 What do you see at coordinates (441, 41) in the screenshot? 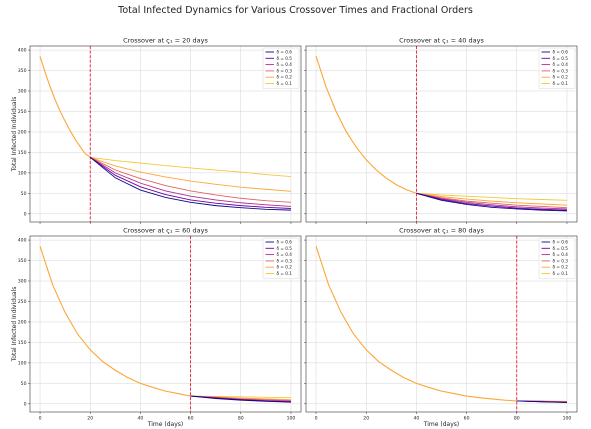
I see `panel-title: Crossover at ς₁ = 40 days` at bounding box center [441, 41].